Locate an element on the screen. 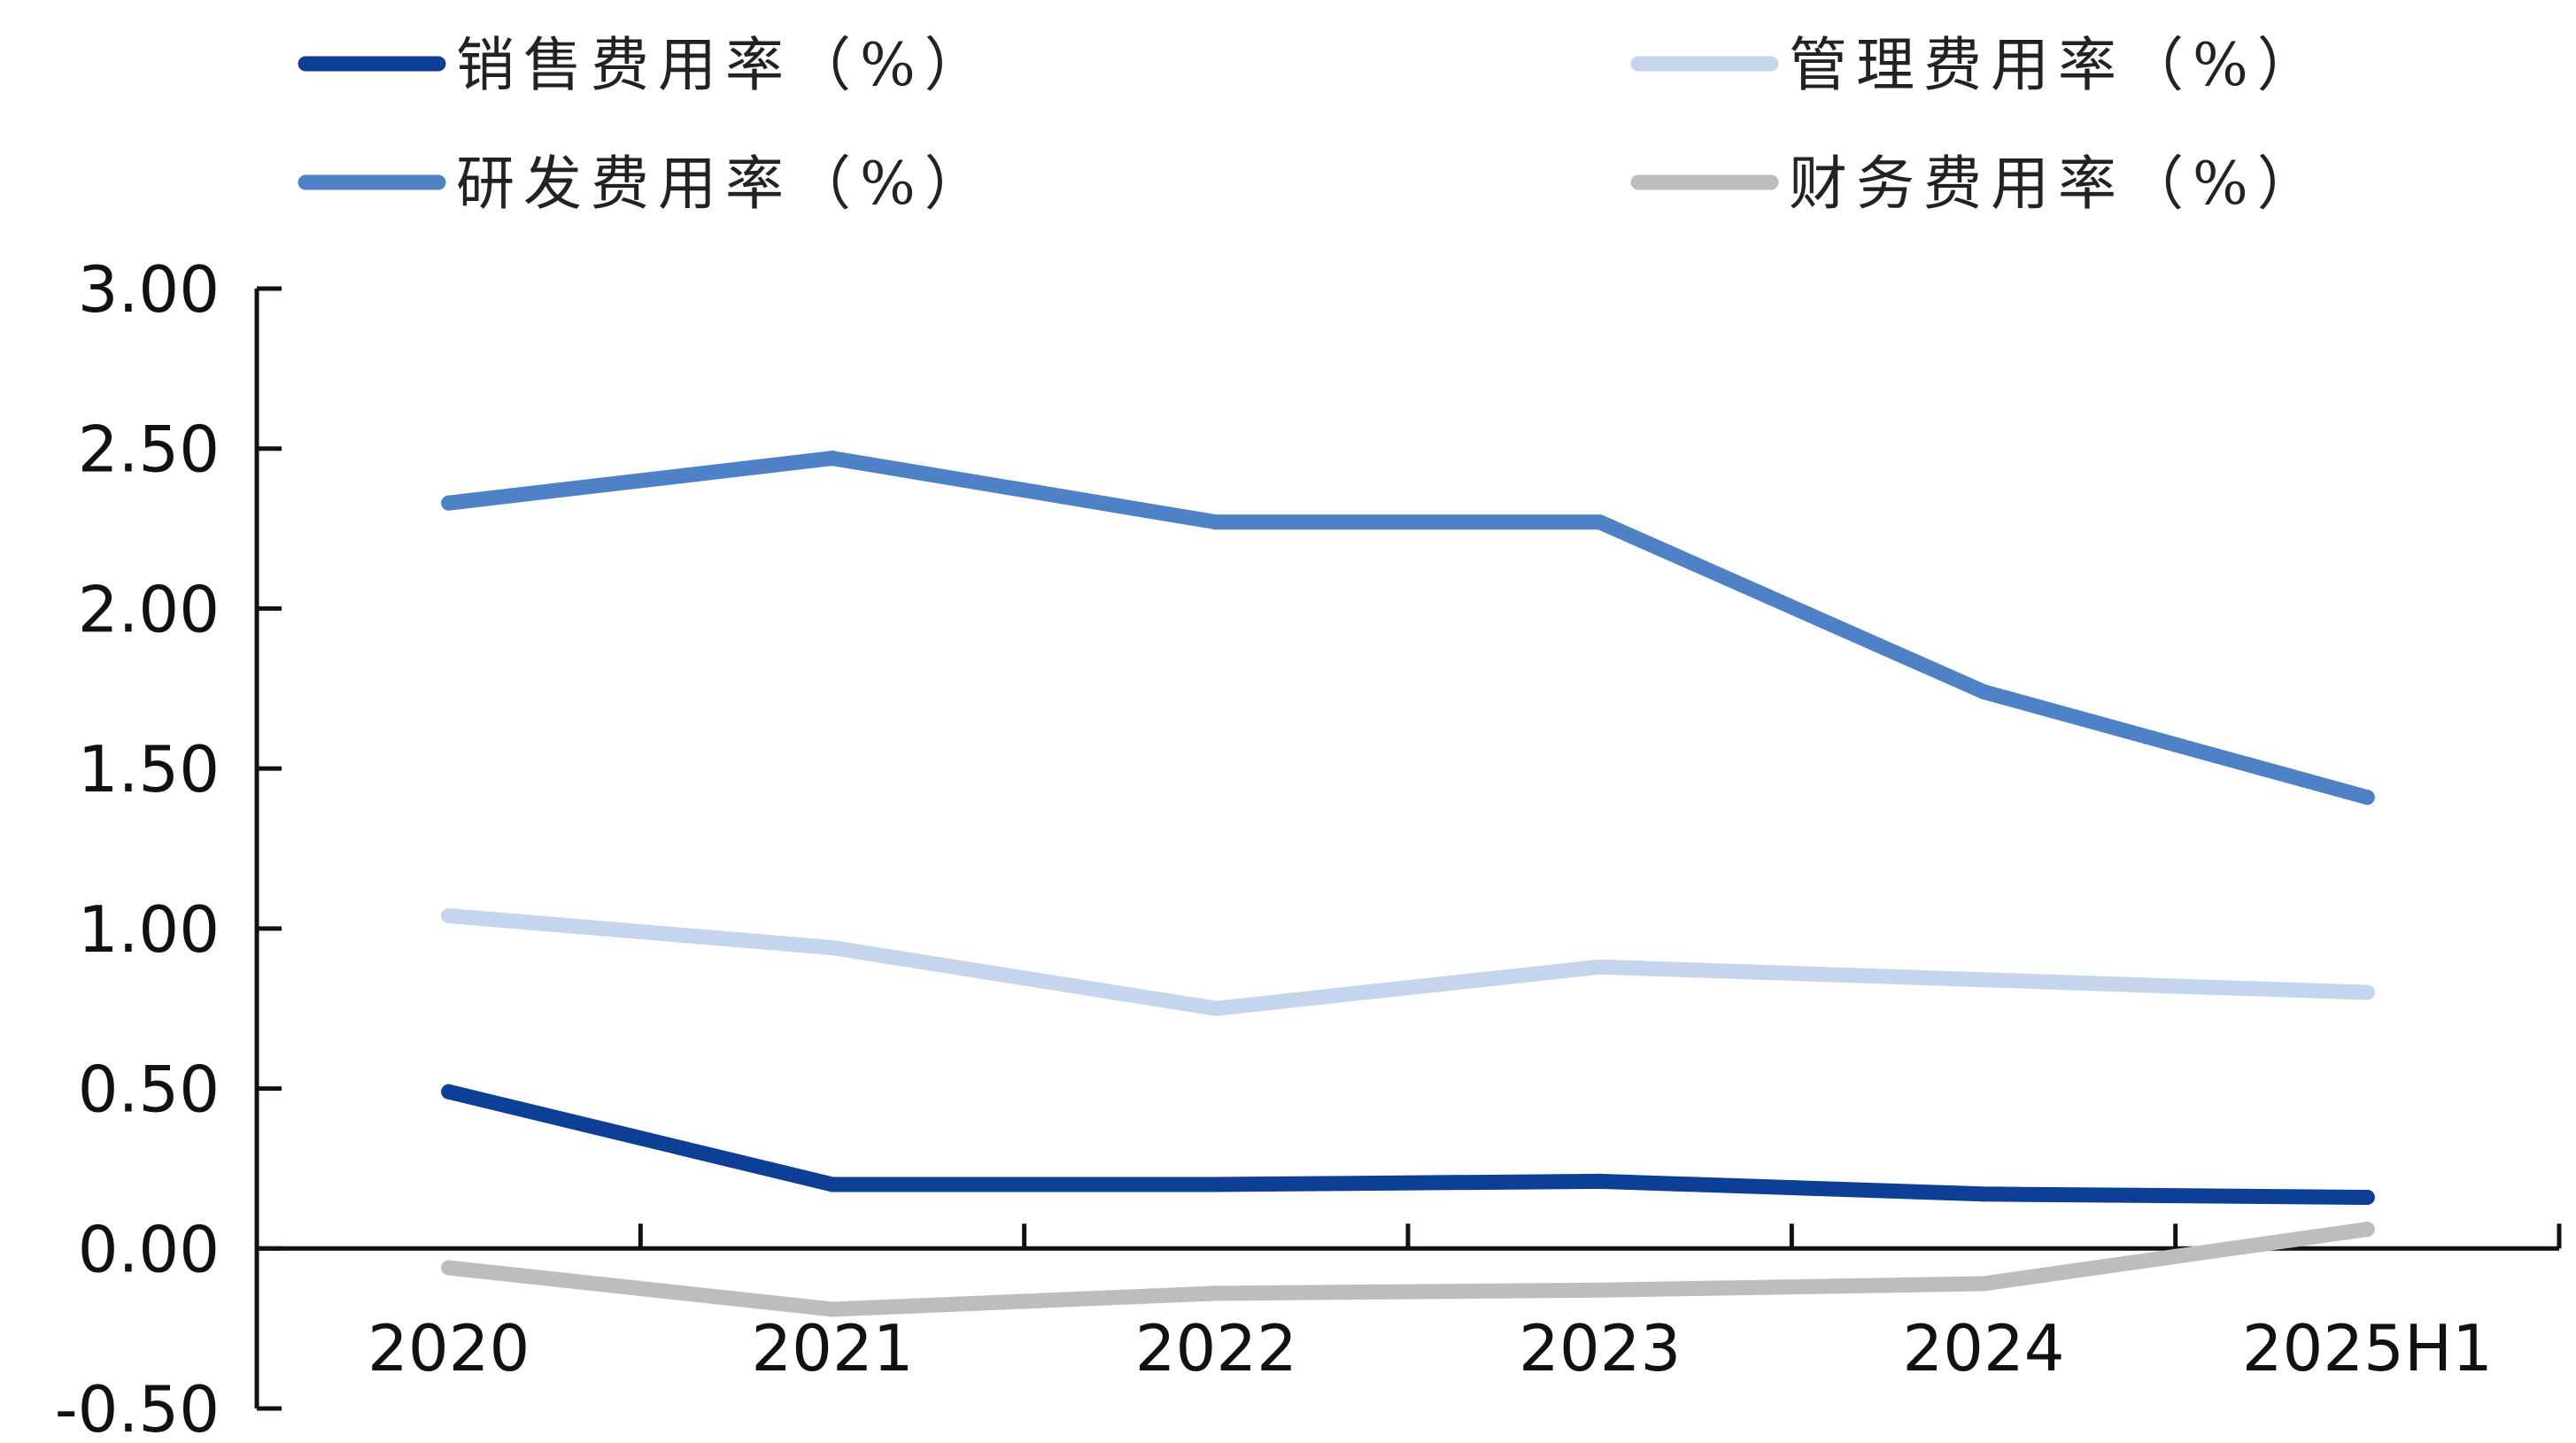 This screenshot has height=1443, width=2576. y-tick-label: 3.00 is located at coordinates (149, 289).